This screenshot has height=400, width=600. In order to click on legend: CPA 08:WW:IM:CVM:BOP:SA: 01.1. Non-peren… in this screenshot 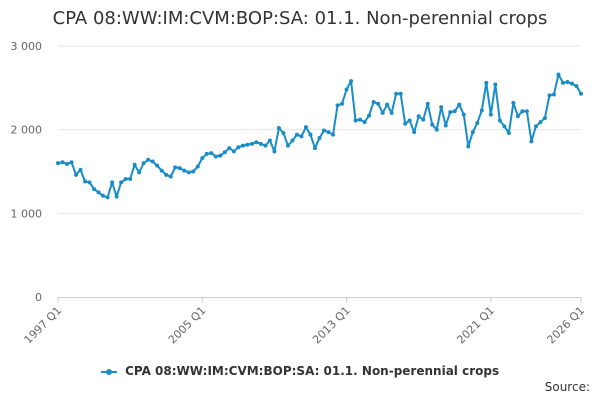, I will do `click(300, 371)`.